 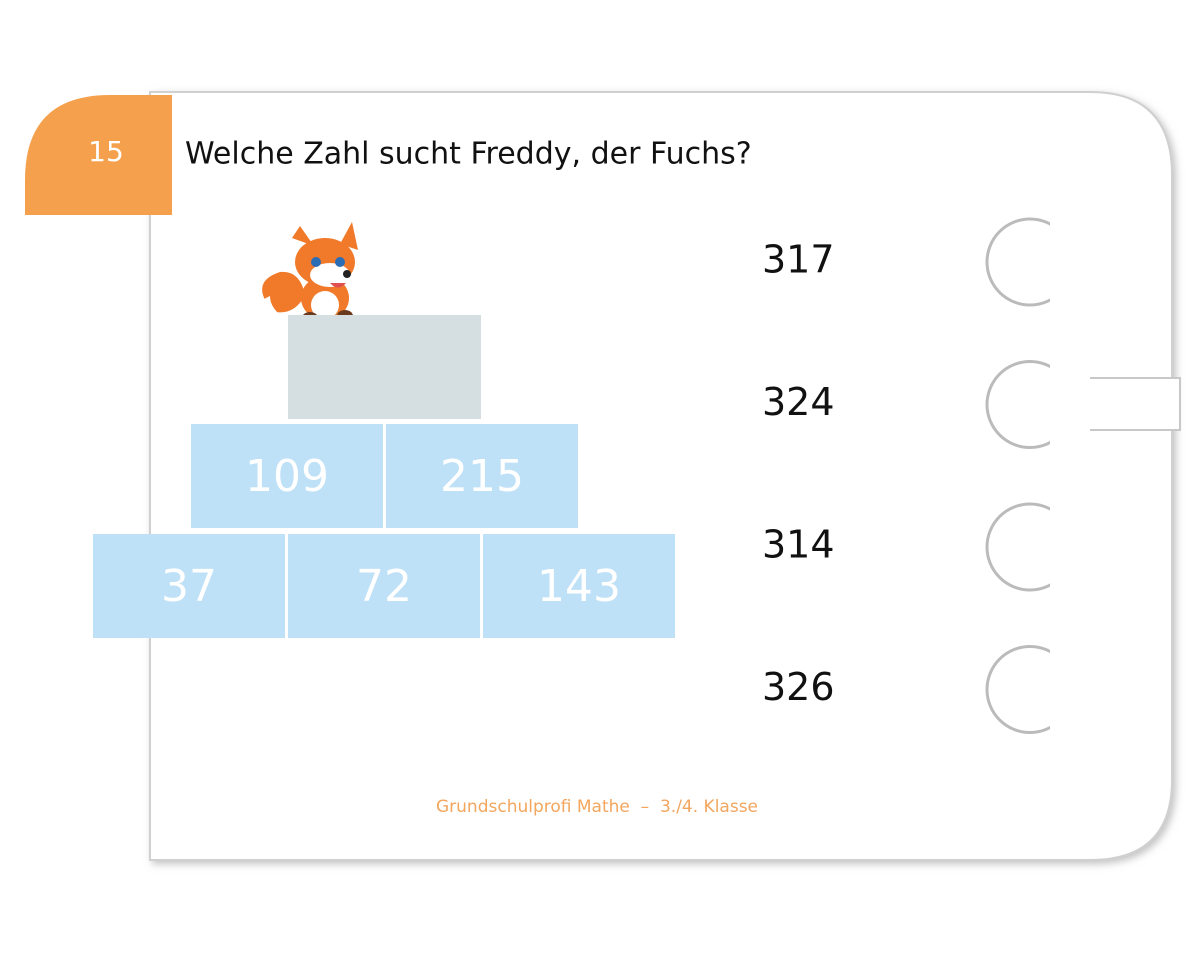 What do you see at coordinates (384, 367) in the screenshot?
I see `empty-block` at bounding box center [384, 367].